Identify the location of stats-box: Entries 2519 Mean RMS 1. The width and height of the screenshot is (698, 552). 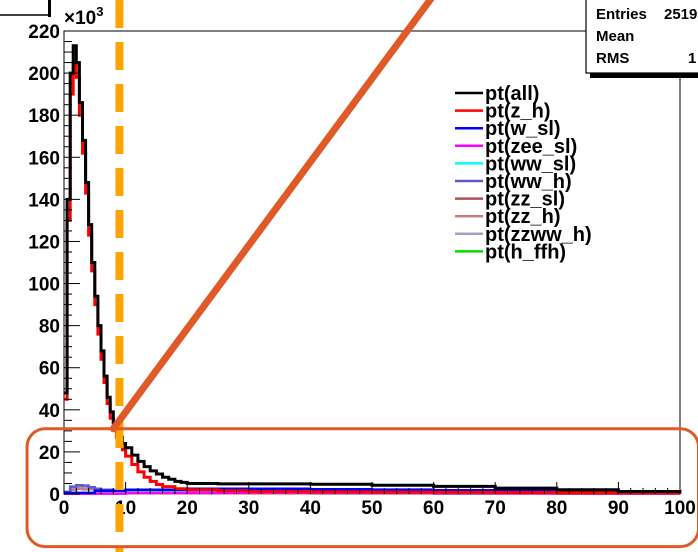
(641, 39).